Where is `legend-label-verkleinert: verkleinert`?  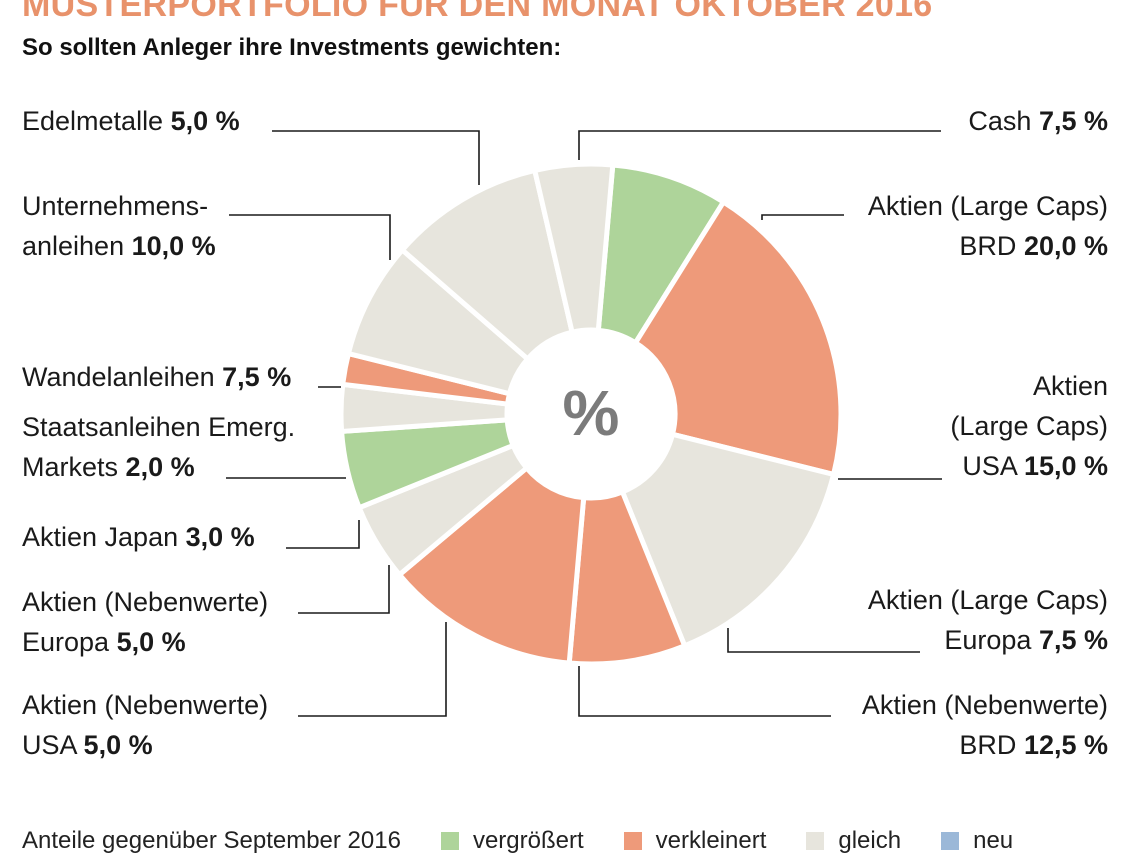 legend-label-verkleinert: verkleinert is located at coordinates (711, 840).